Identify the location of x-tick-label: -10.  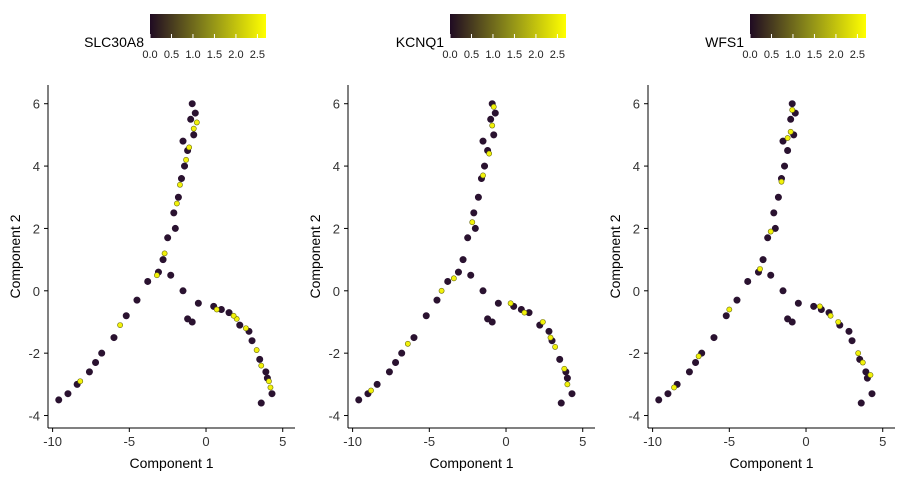
(652, 441).